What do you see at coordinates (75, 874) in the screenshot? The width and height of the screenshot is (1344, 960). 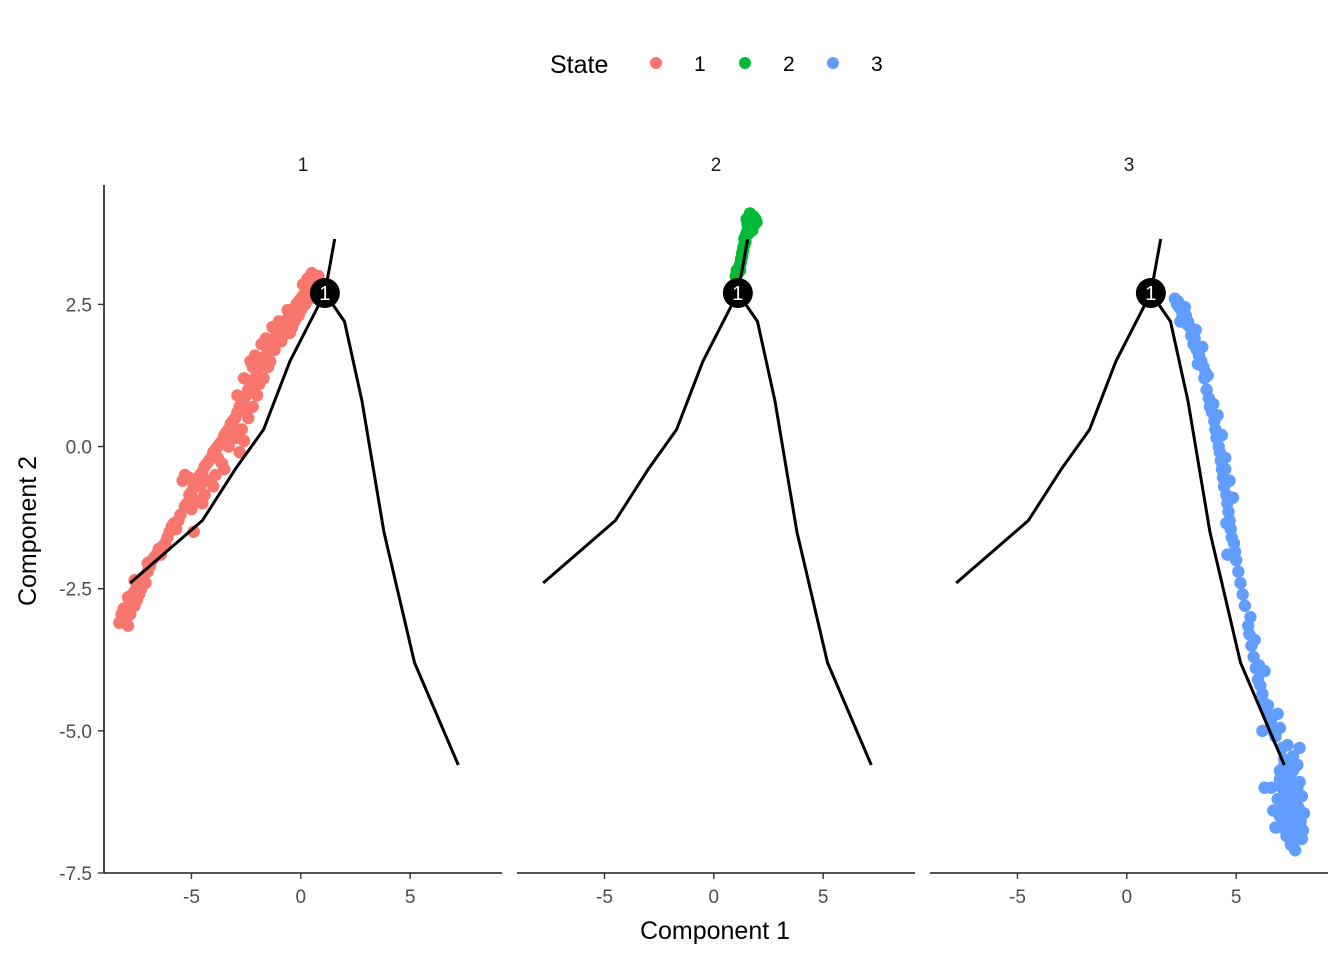 I see `y-tick-label: -7.5` at bounding box center [75, 874].